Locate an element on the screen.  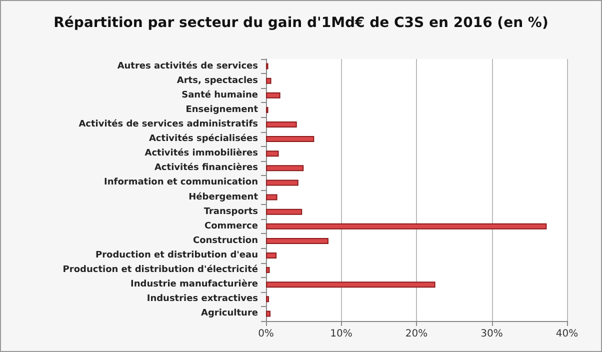
x-tick-label: 10% is located at coordinates (341, 334).